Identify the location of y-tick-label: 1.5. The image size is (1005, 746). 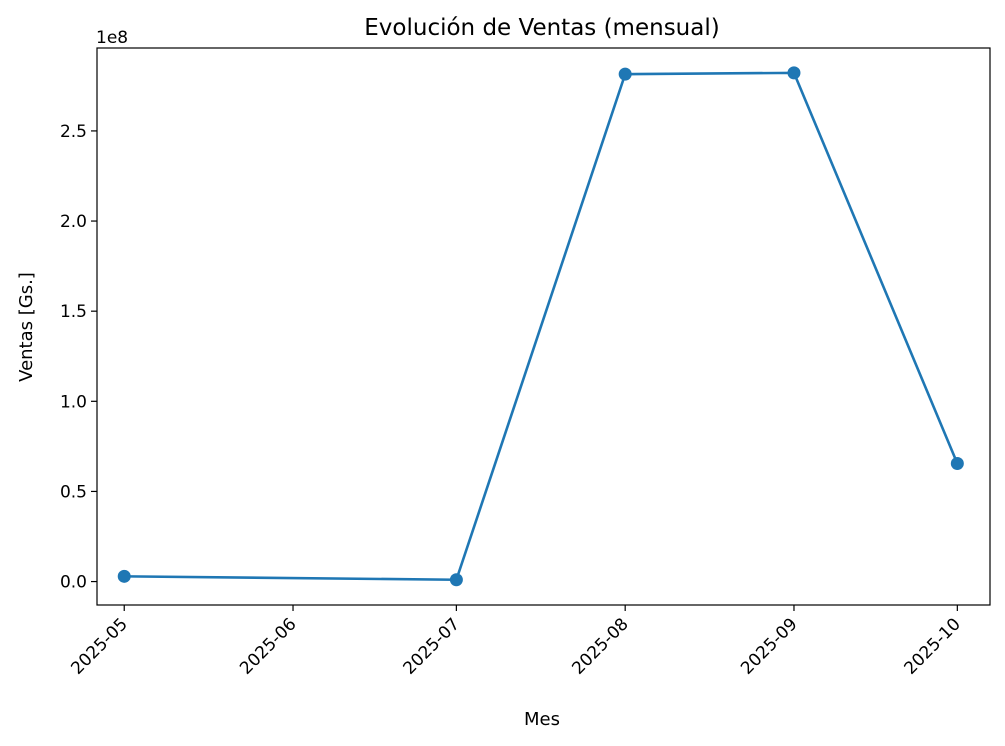
(73, 312).